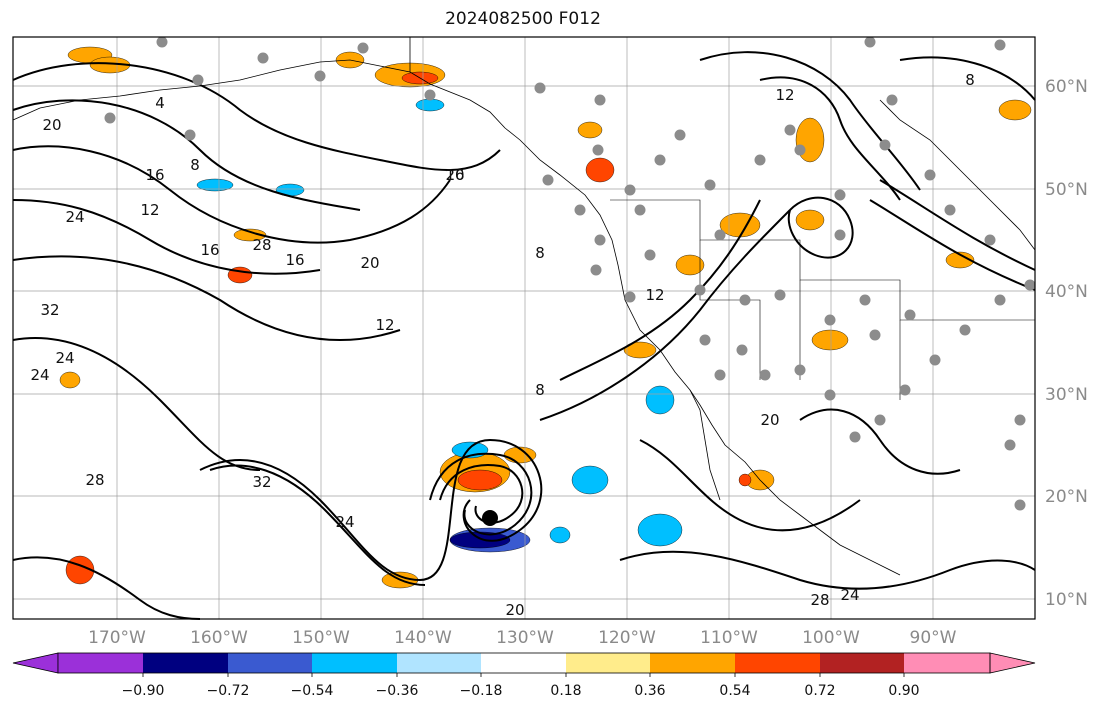 Image resolution: width=1105 pixels, height=712 pixels. What do you see at coordinates (734, 691) in the screenshot?
I see `colorbar-tick-label: 0.54` at bounding box center [734, 691].